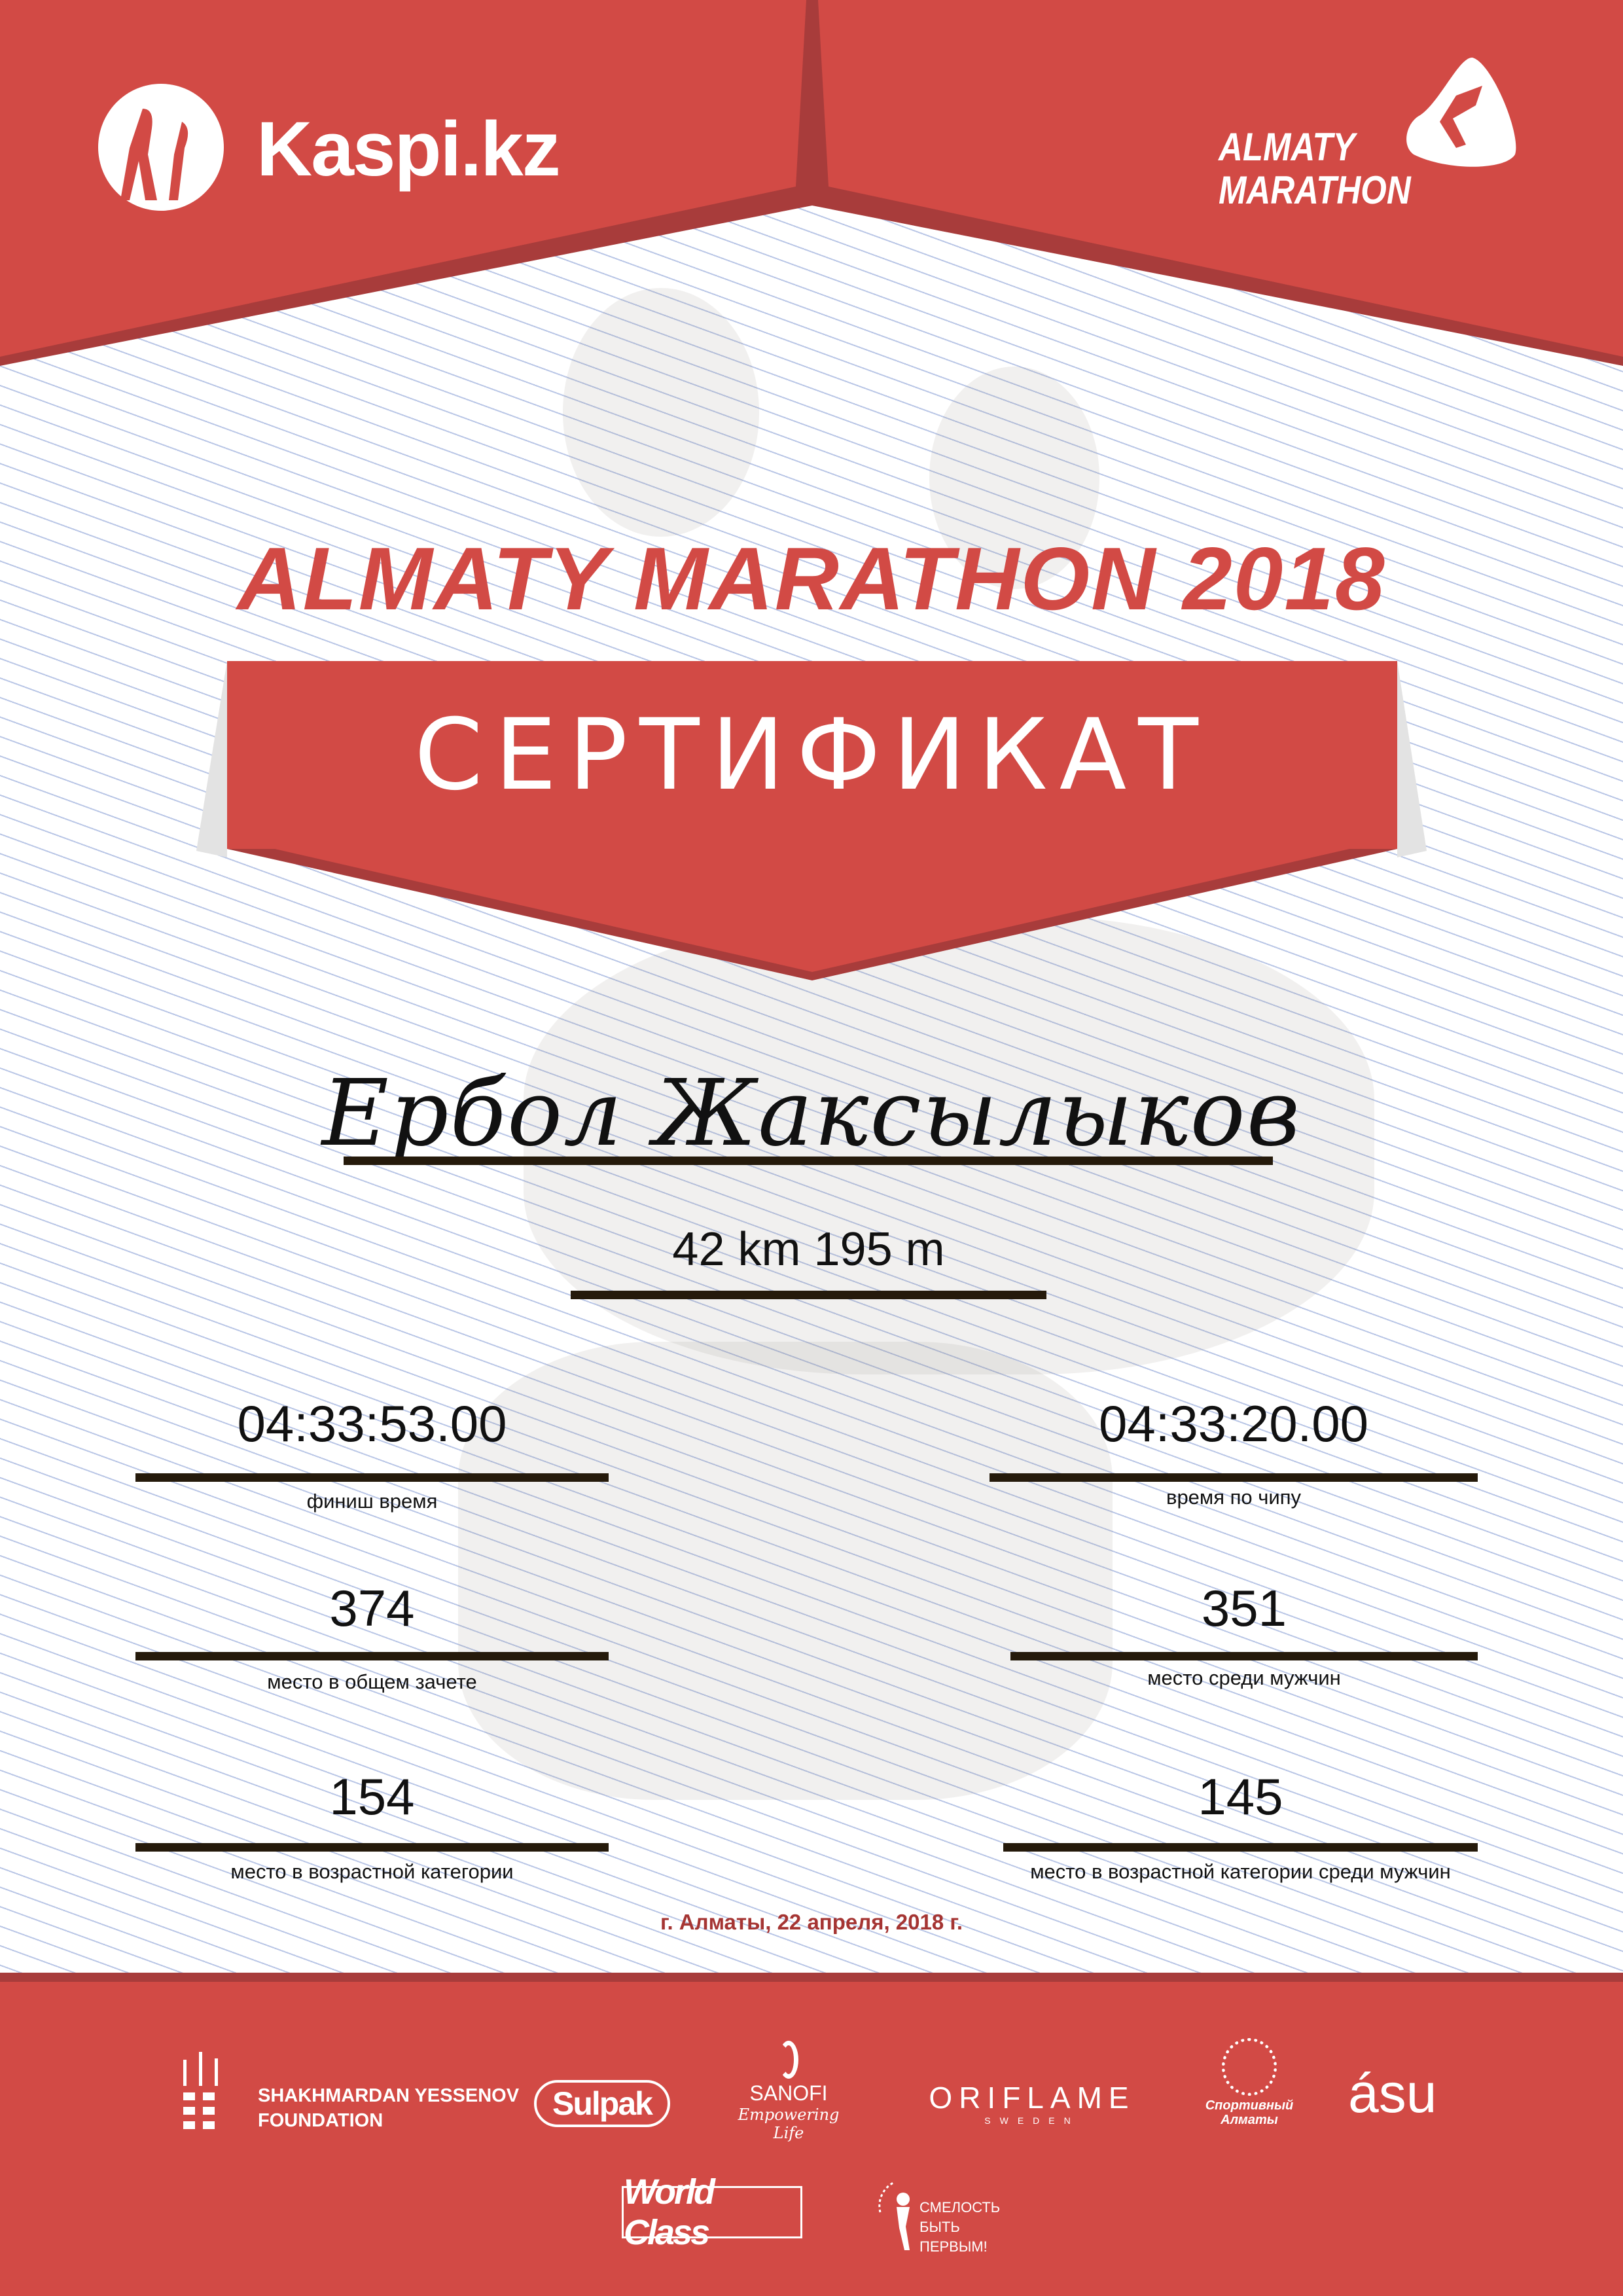 Image resolution: width=1623 pixels, height=2296 pixels. What do you see at coordinates (372, 1847) in the screenshot?
I see `age-place-underline` at bounding box center [372, 1847].